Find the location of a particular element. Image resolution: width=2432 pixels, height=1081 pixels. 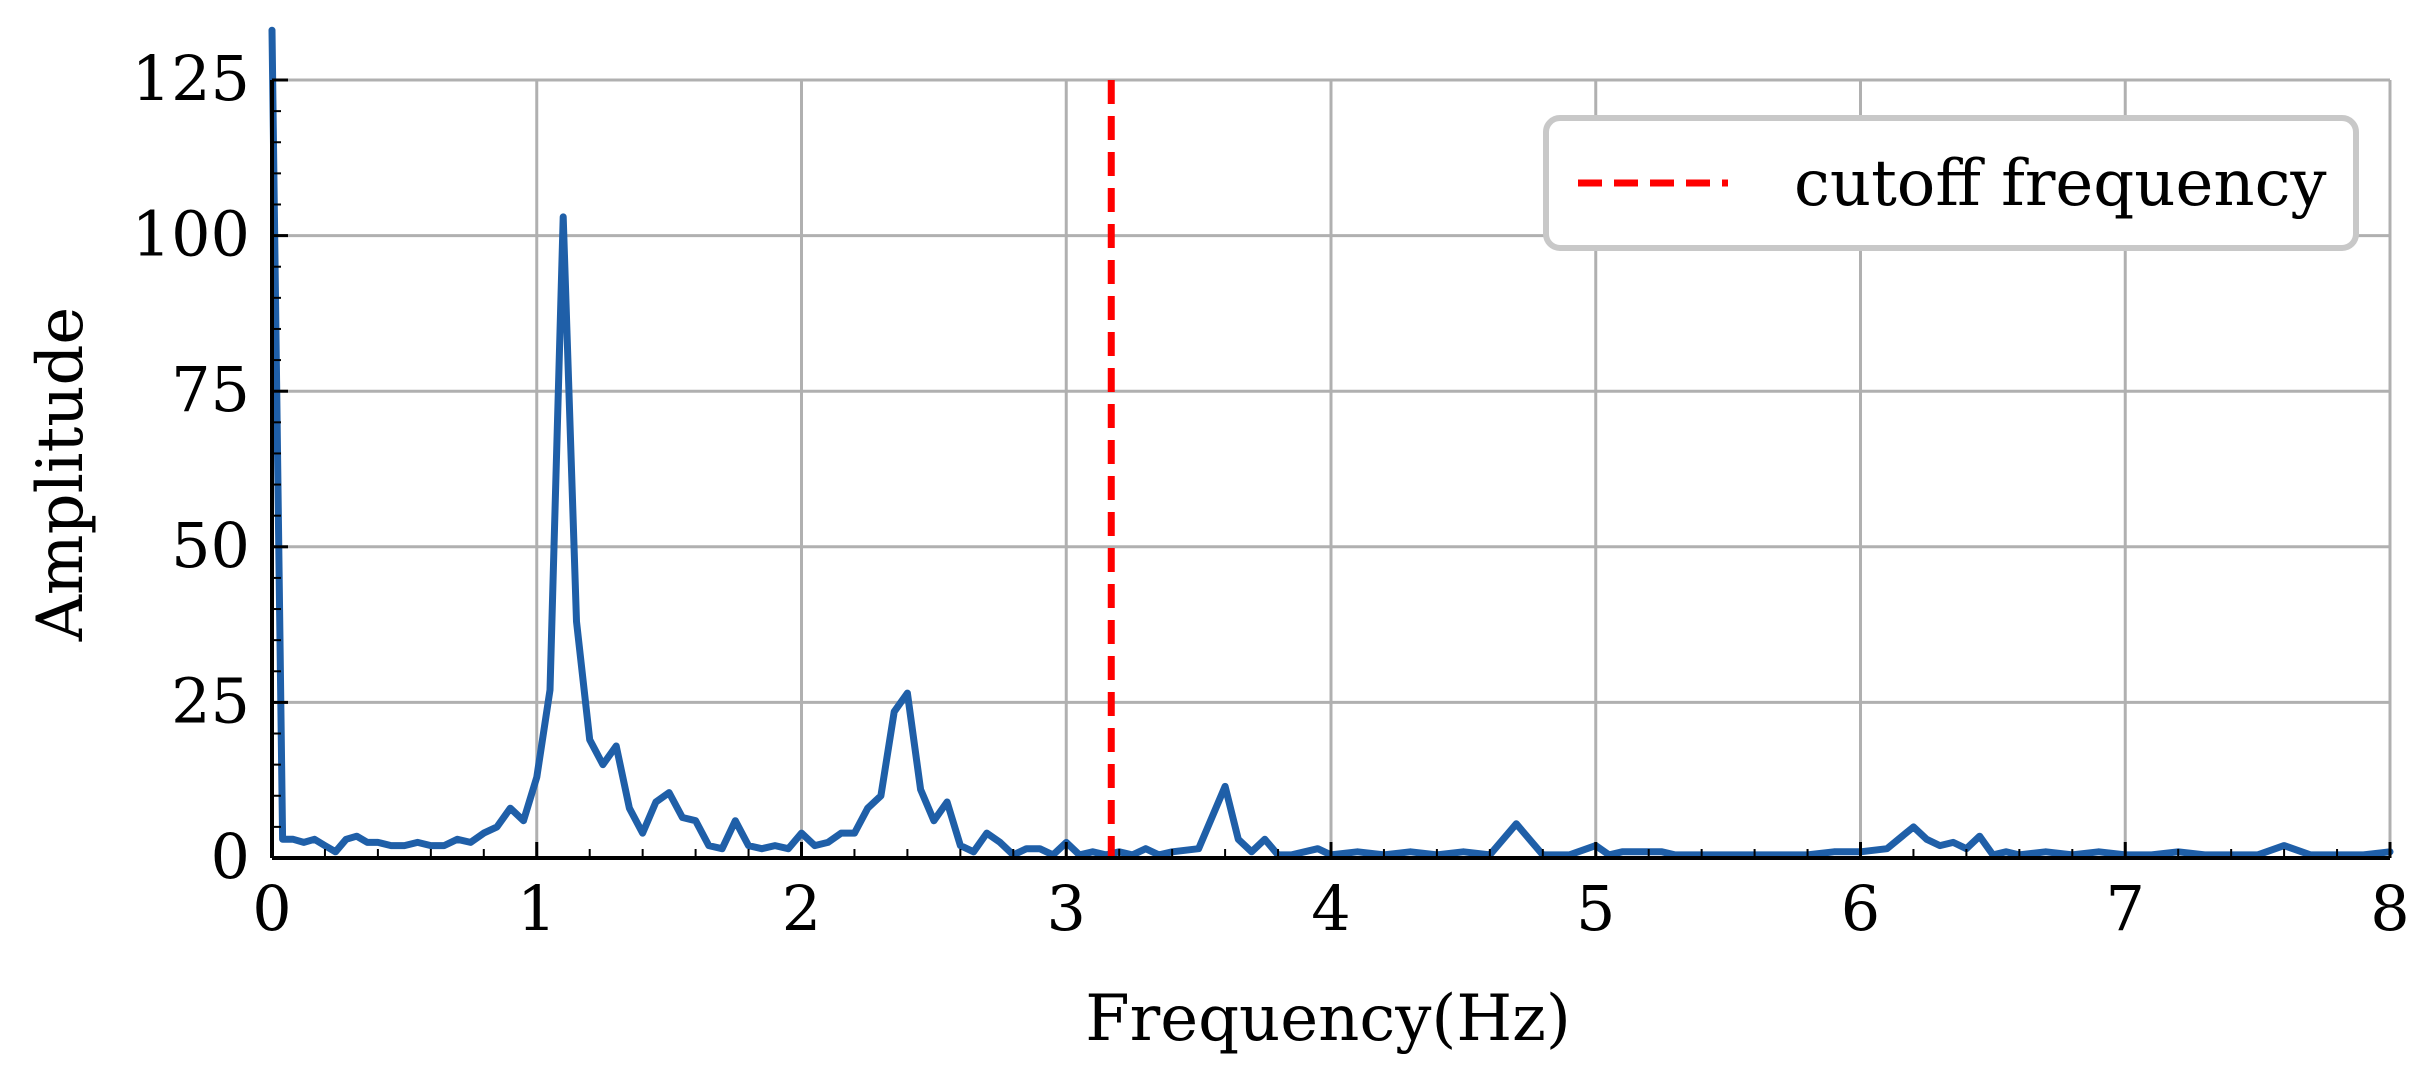

x-tick-label: 6 is located at coordinates (1860, 908).